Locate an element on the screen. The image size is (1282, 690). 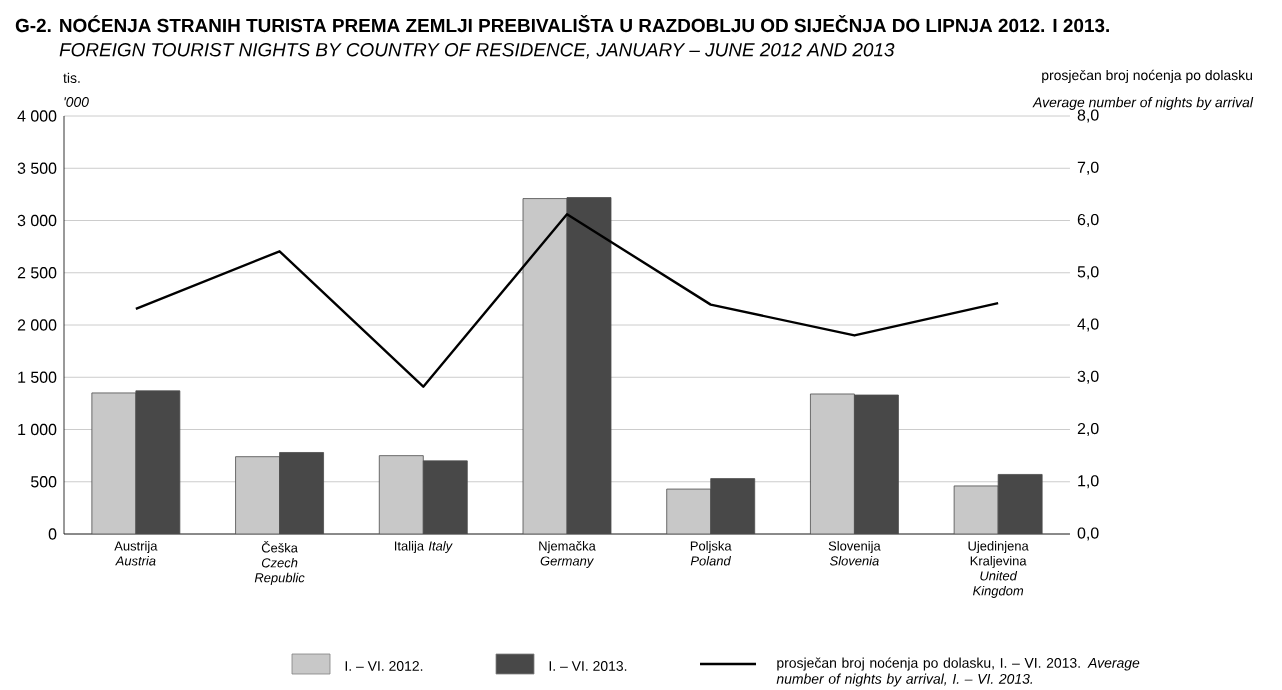
chart-title: G-2. NOĆENJA STRANIH TURISTA PREMA ZEMLJI PREBIVALIŠTA U RAZDOBLJU OD SIJEČNJA DO LIPNJA 2012. I 2013. is located at coordinates (562, 24).